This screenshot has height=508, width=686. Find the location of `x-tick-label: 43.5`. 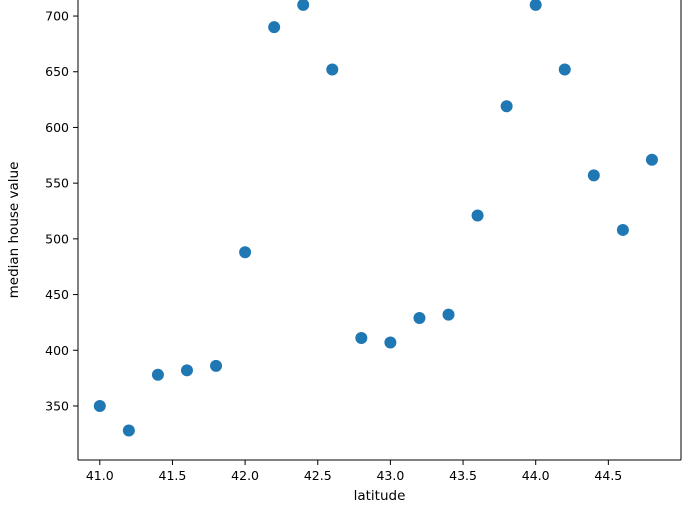

x-tick-label: 43.5 is located at coordinates (463, 475).